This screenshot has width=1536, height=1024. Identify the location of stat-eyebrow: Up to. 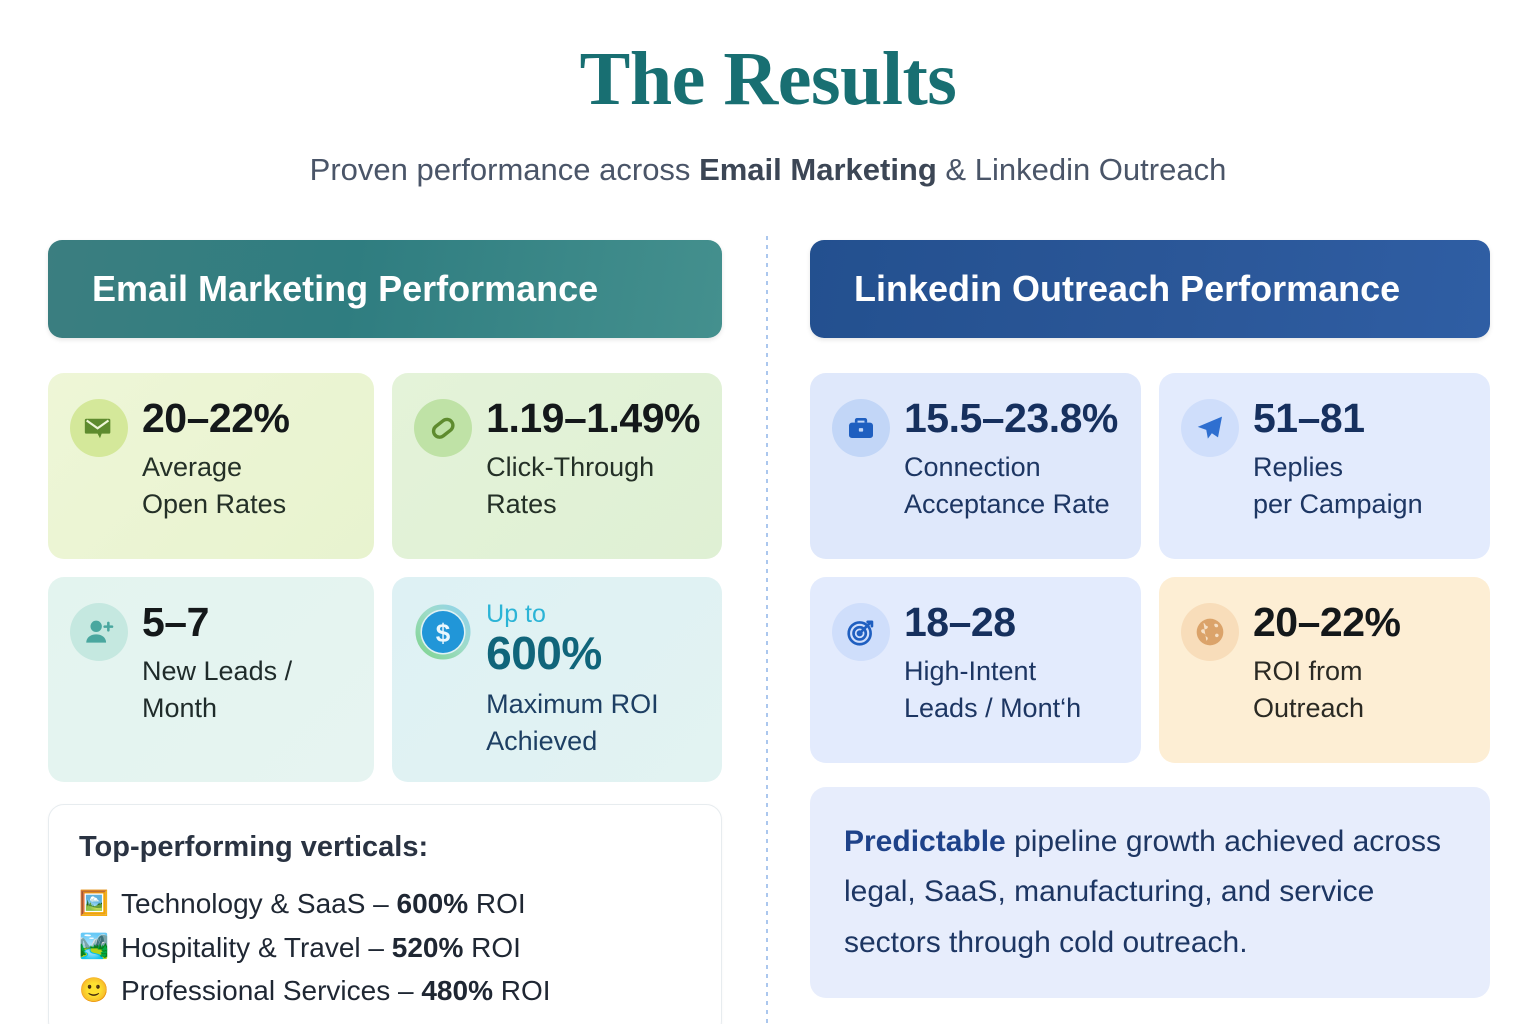
(516, 614).